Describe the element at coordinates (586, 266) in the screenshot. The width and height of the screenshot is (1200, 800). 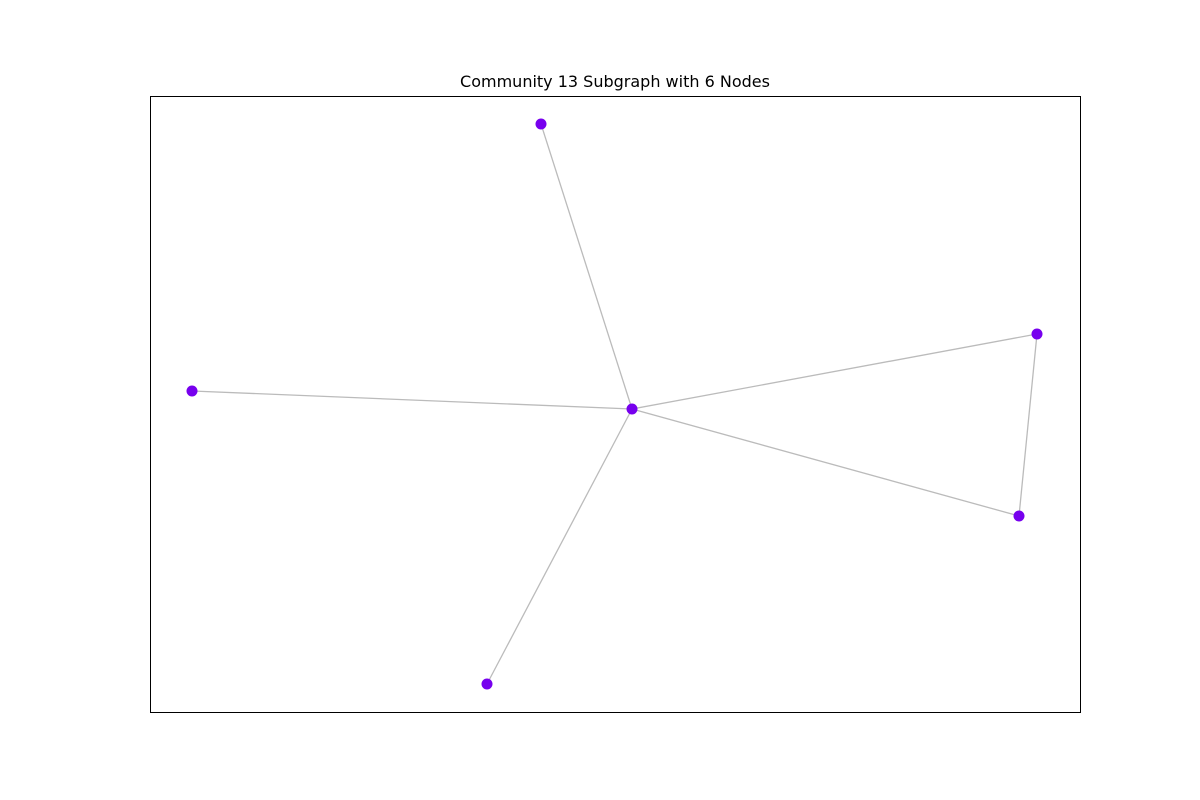
I see `graph-edge-n0-n1` at that location.